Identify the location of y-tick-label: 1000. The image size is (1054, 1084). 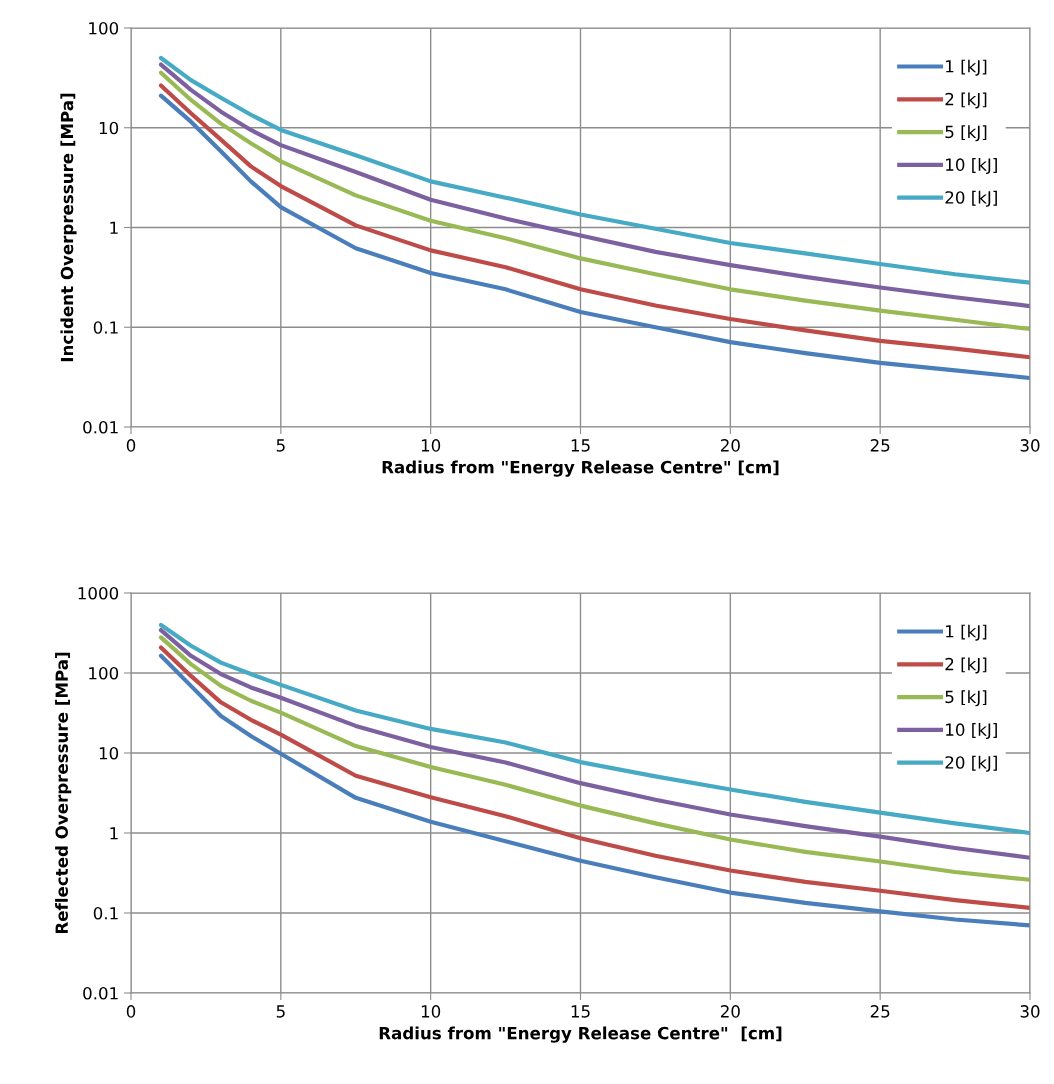
(98, 593).